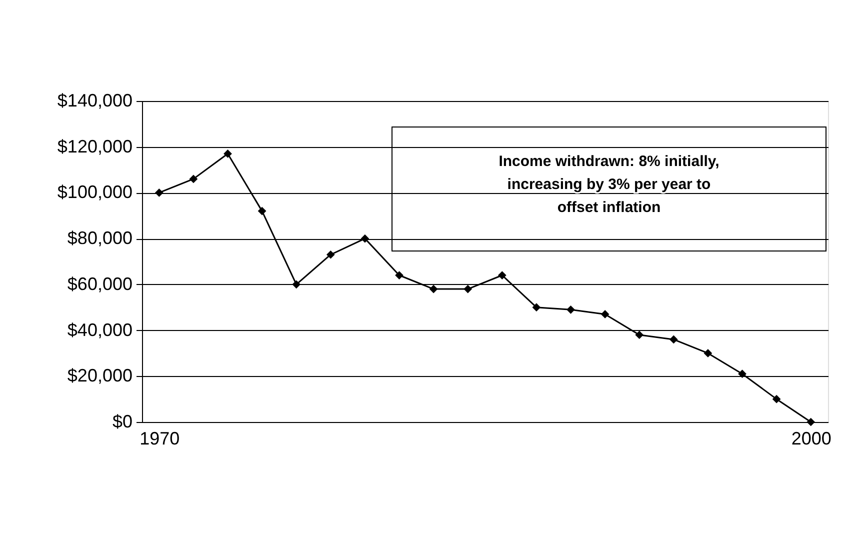 The width and height of the screenshot is (860, 536). What do you see at coordinates (811, 438) in the screenshot?
I see `x-tick-label: 2000` at bounding box center [811, 438].